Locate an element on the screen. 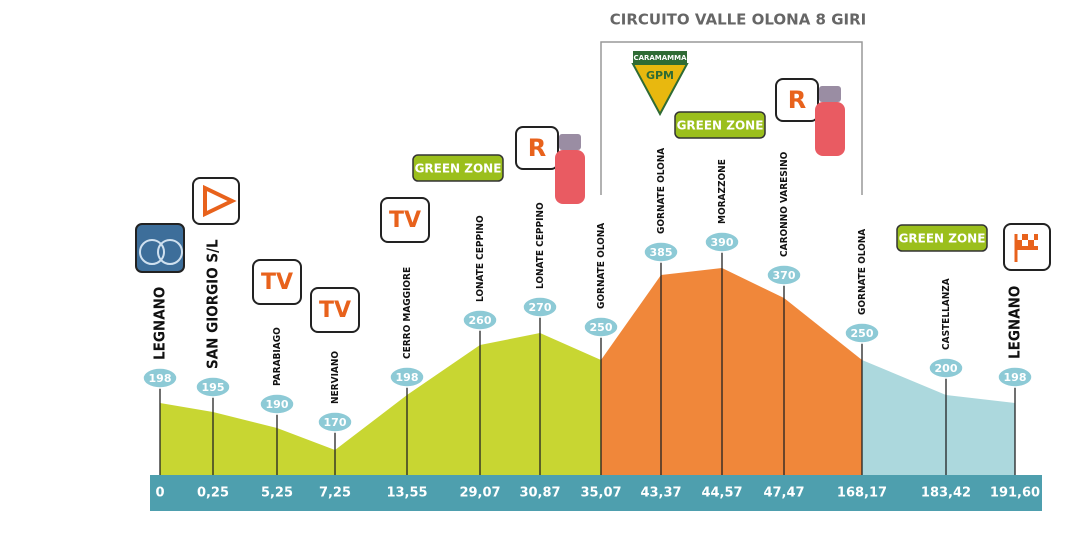  circuit-title: CIRCUITO VALLE OLONA 8 GIRI is located at coordinates (738, 20).